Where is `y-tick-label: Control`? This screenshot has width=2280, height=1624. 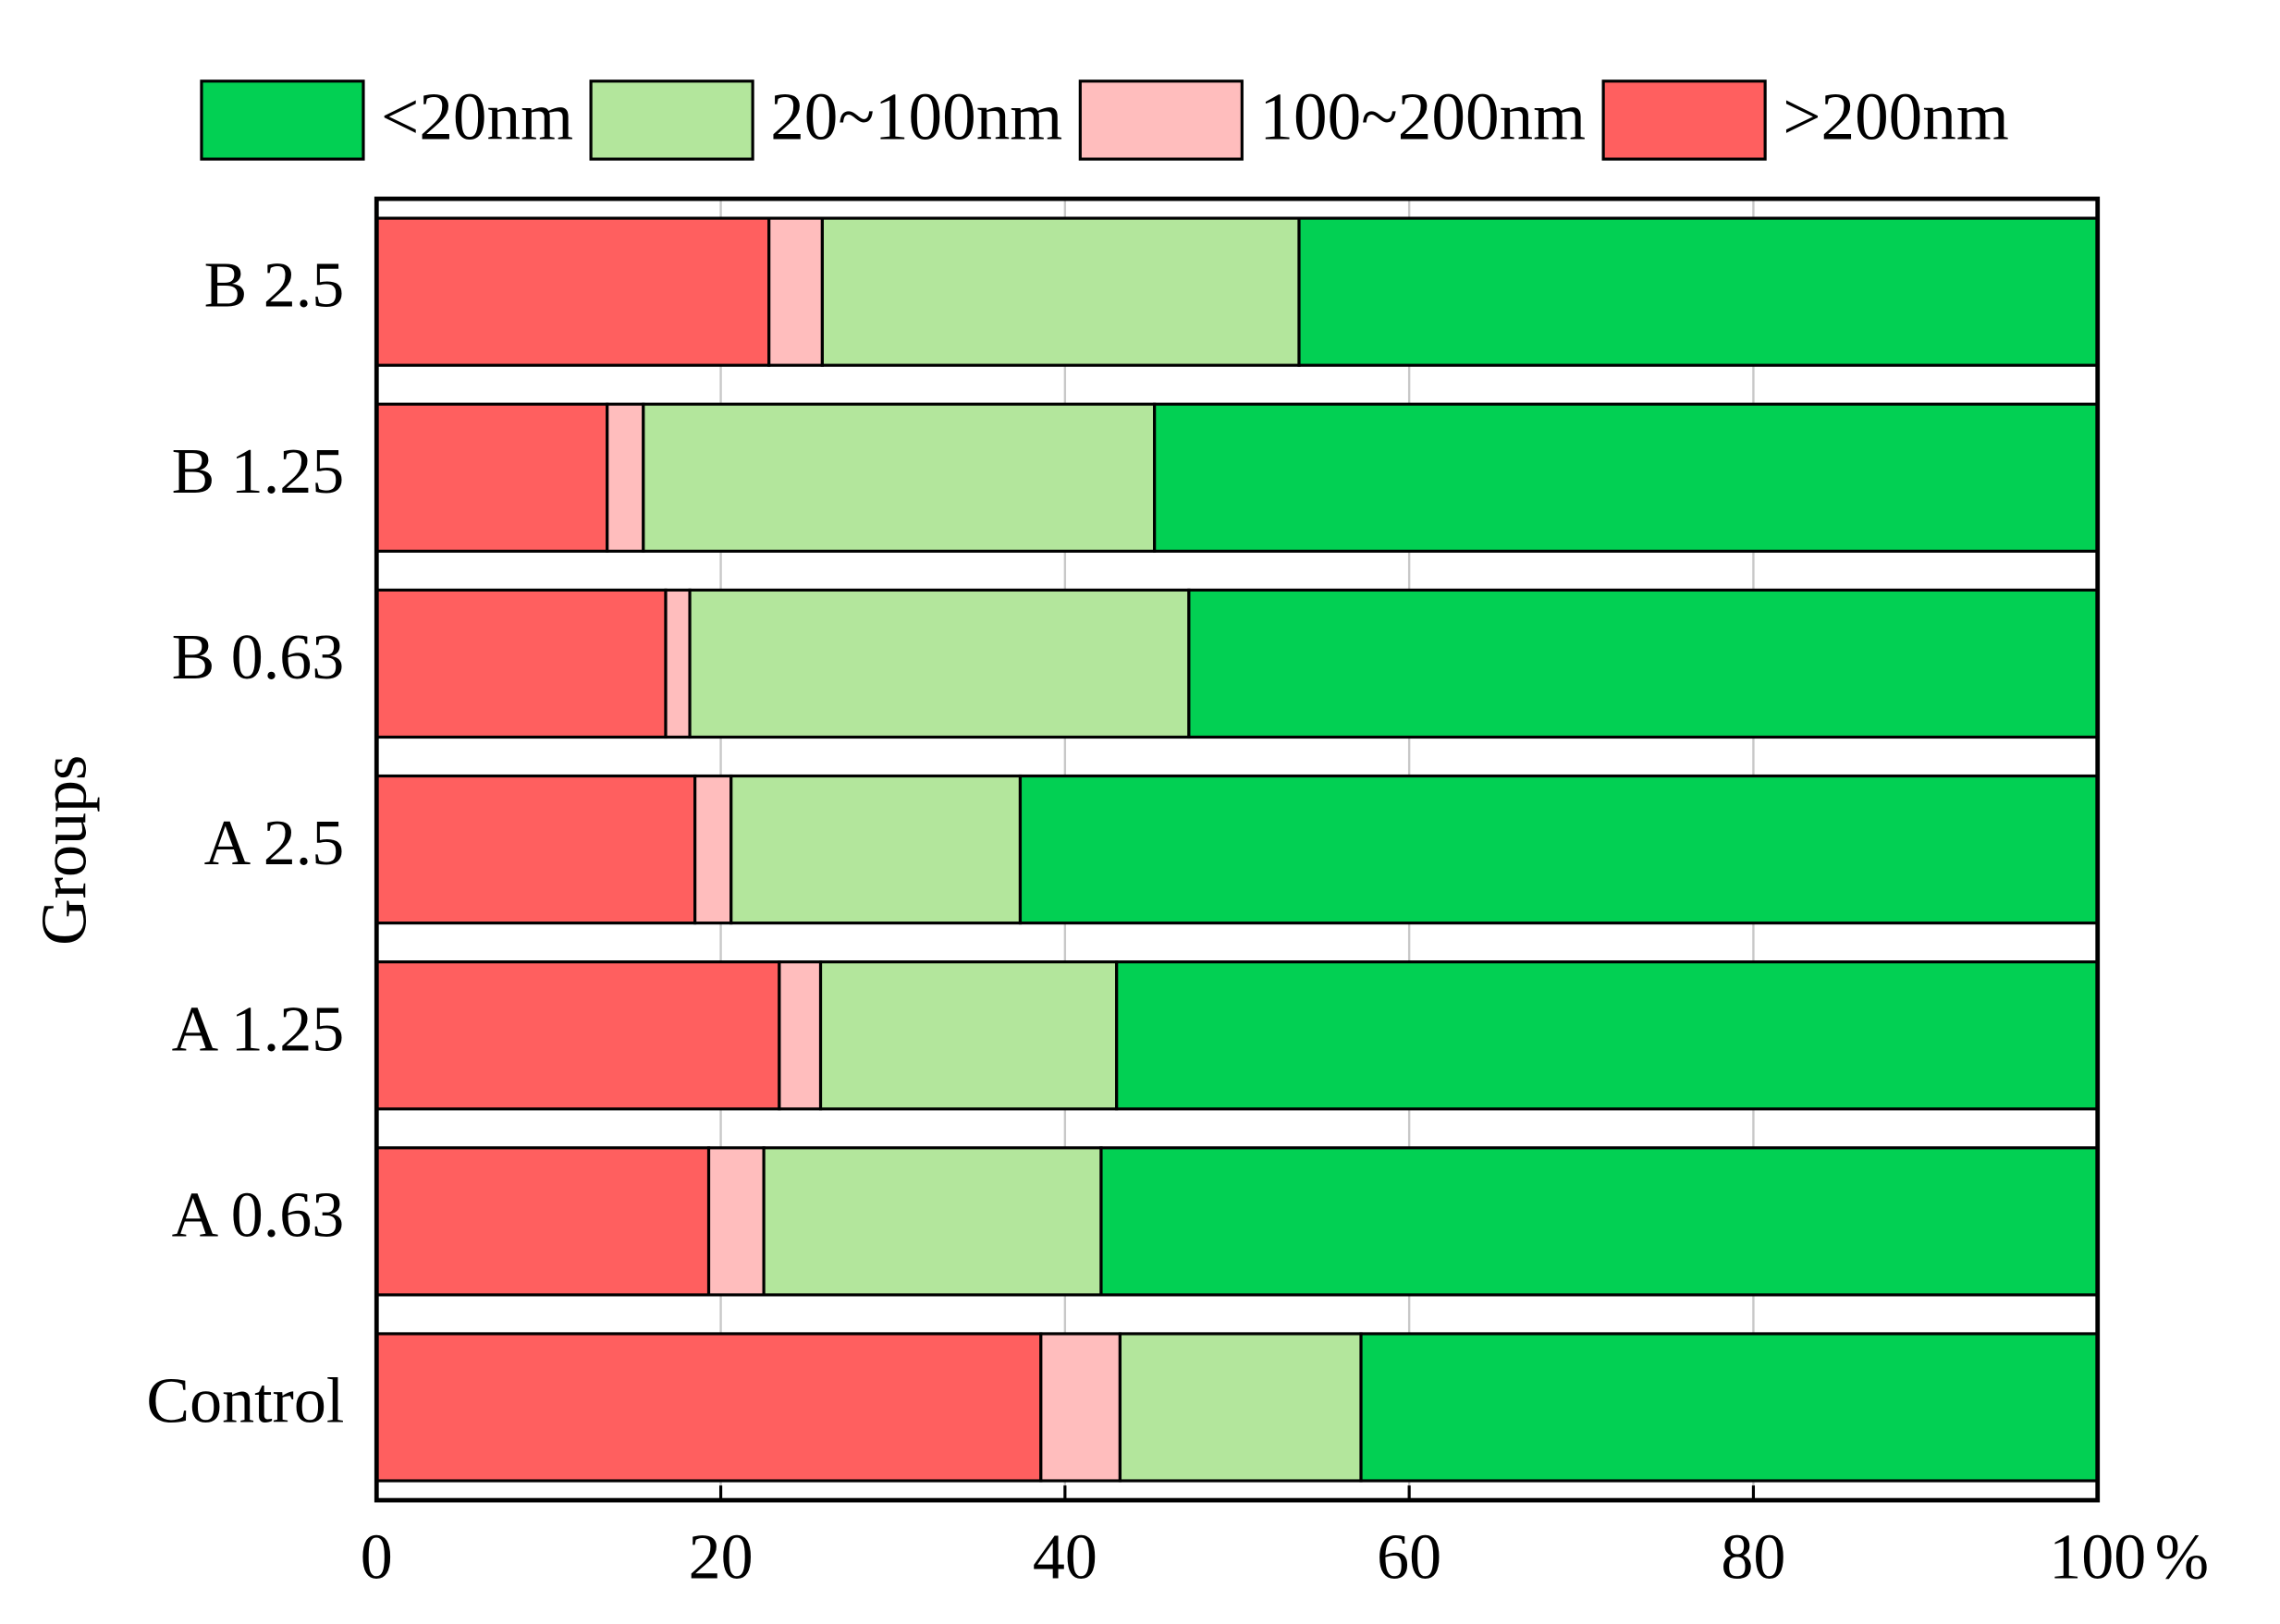
y-tick-label: Control is located at coordinates (245, 1401).